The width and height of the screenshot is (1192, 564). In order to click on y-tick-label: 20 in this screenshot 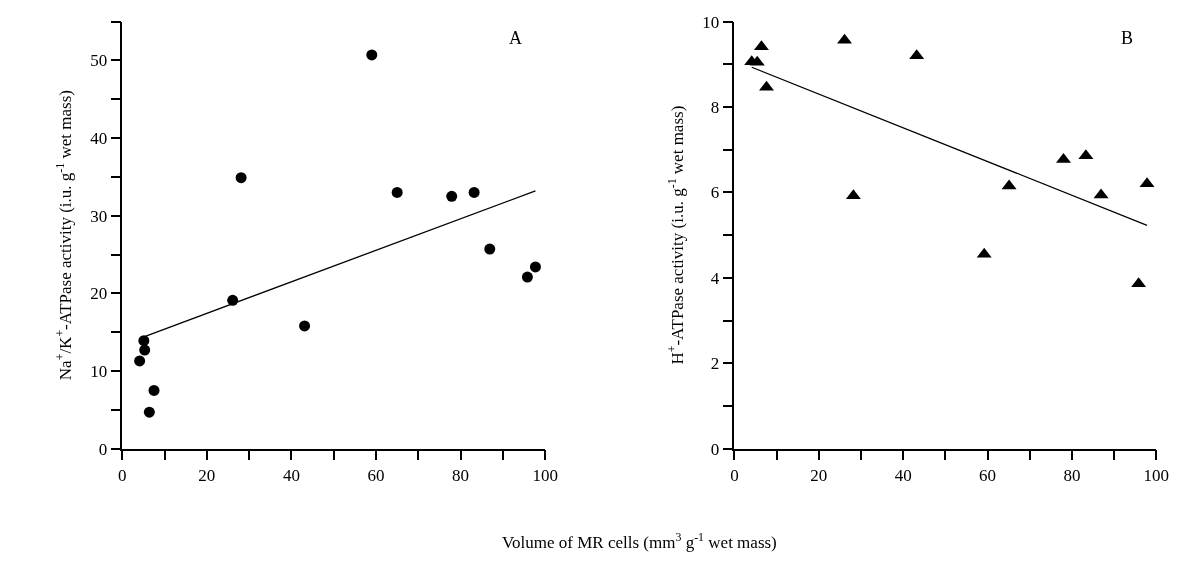, I will do `click(99, 294)`.